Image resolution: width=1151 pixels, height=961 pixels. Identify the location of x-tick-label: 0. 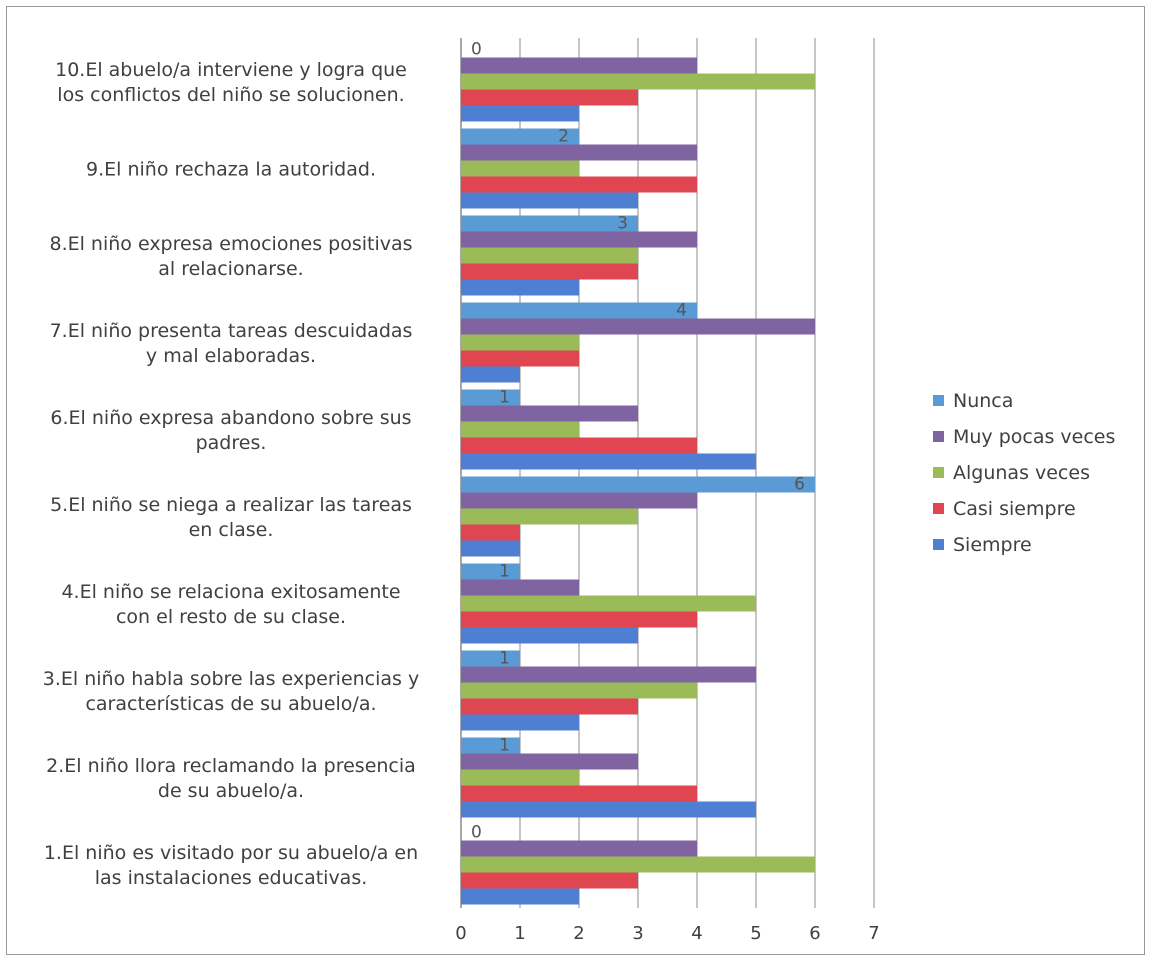
(460, 933).